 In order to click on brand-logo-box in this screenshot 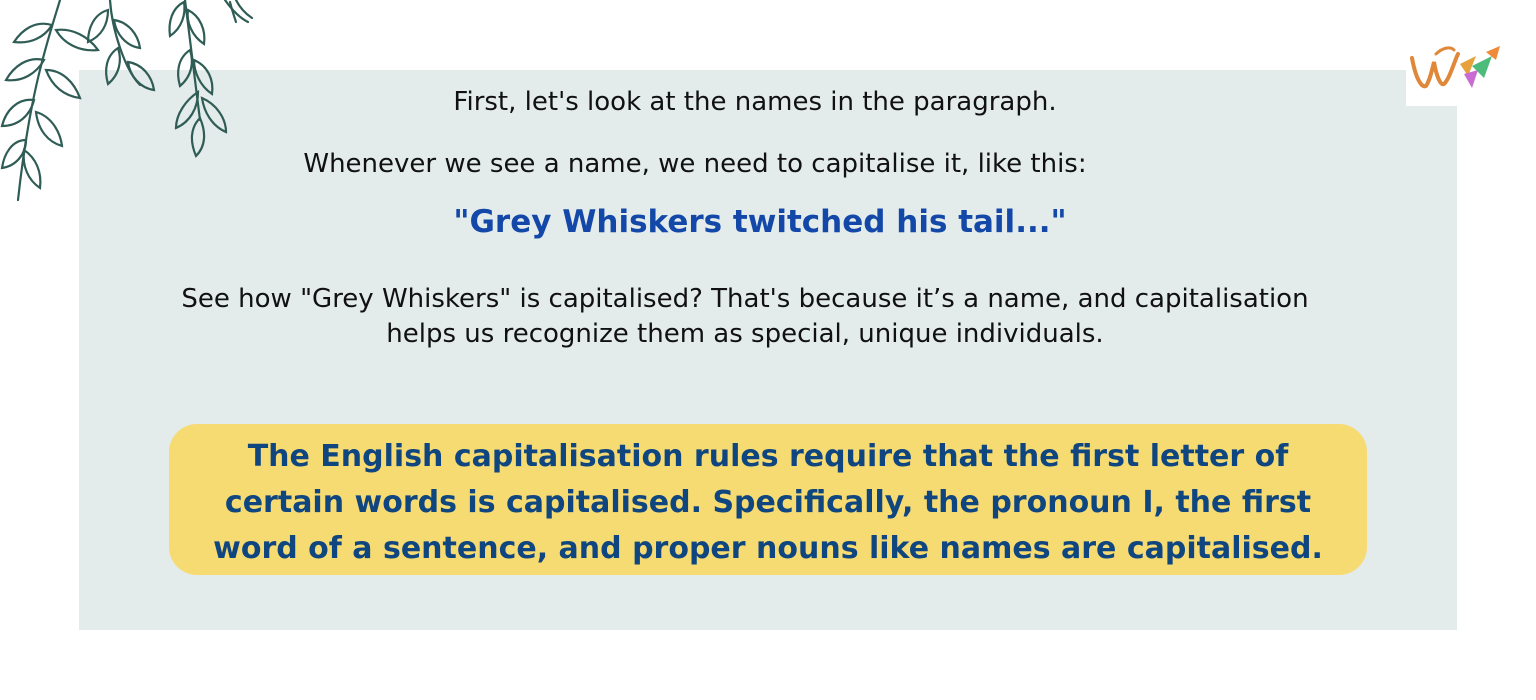, I will do `click(1456, 73)`.